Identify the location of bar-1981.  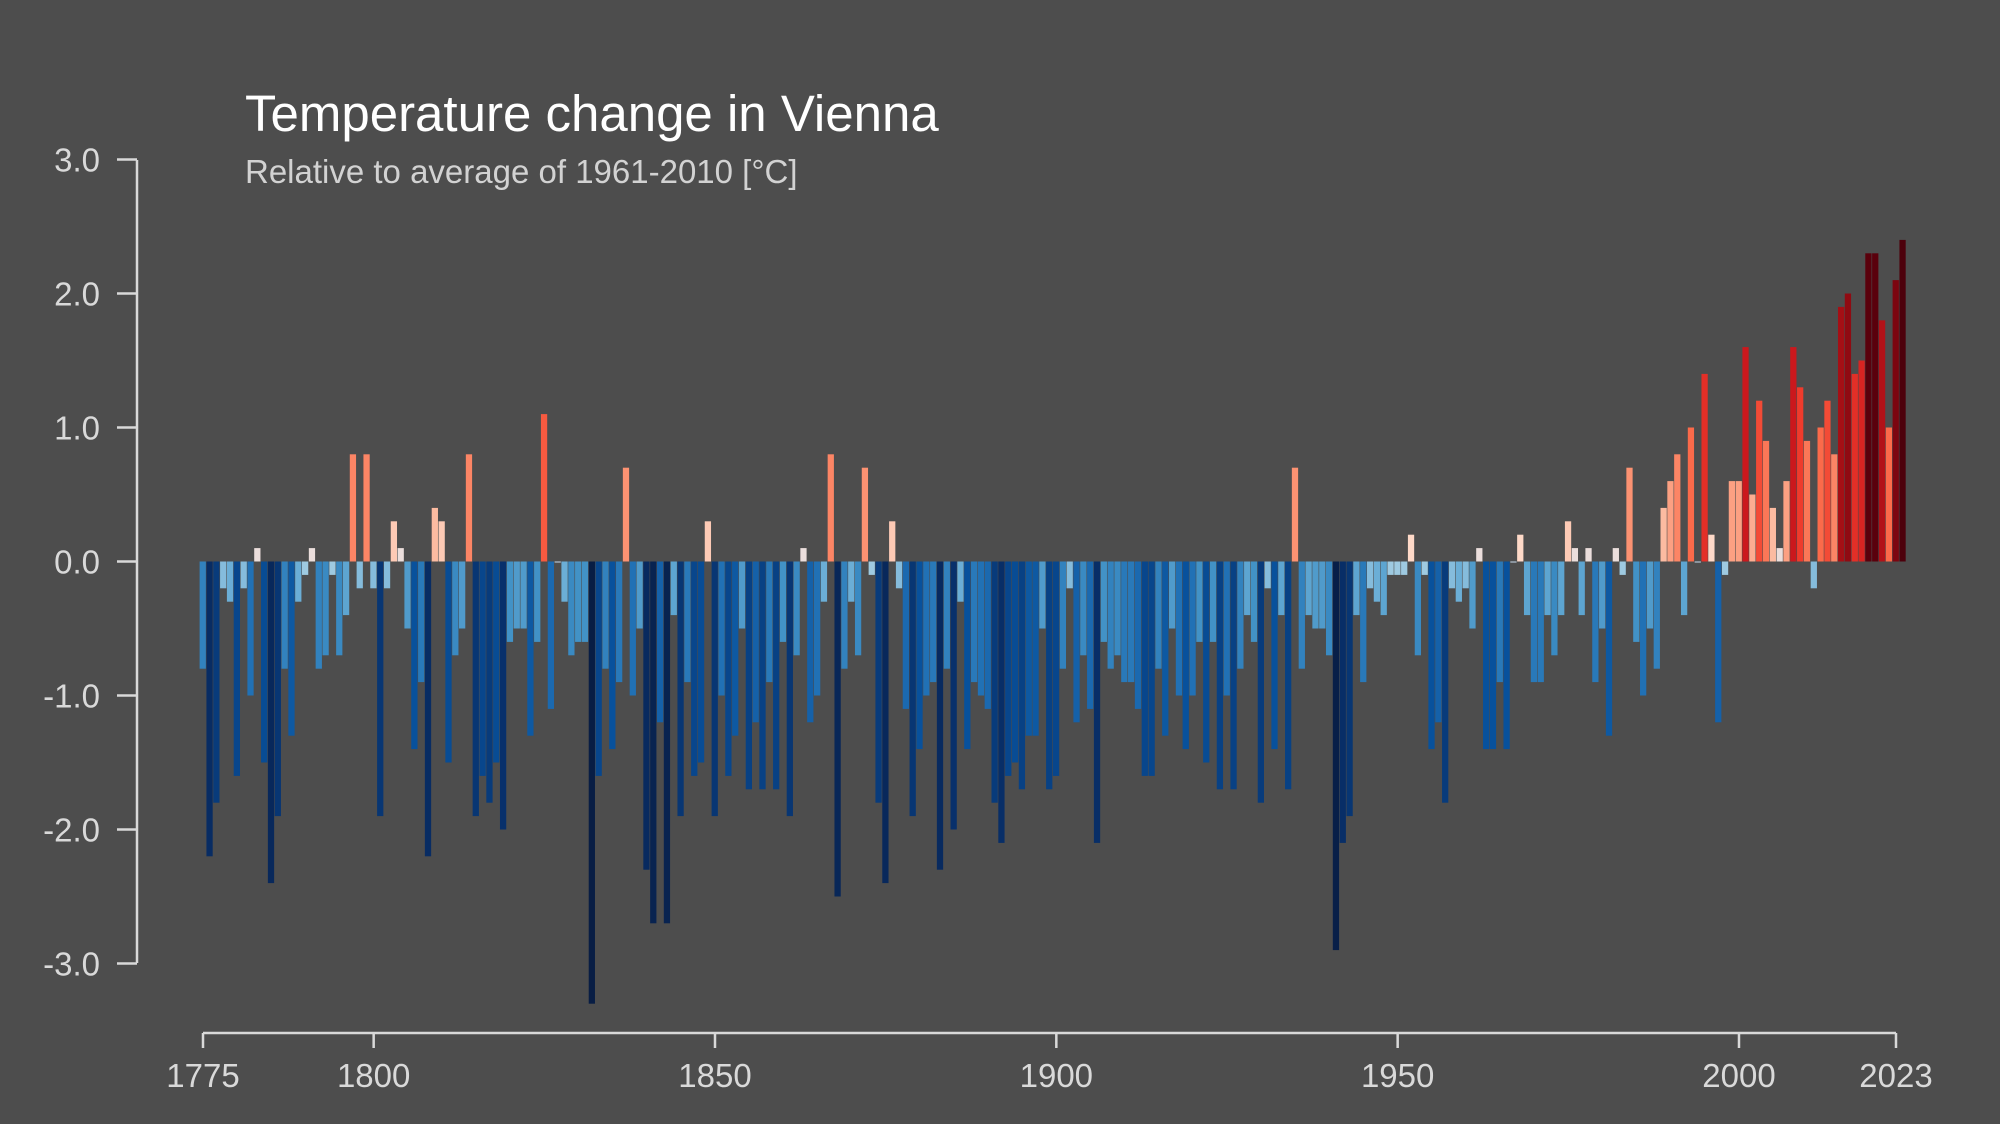
(1609, 648).